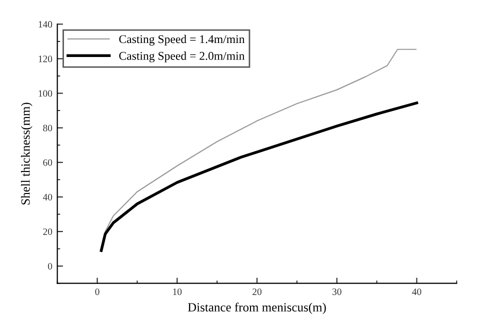 The image size is (490, 322). Describe the element at coordinates (257, 308) in the screenshot. I see `x-axis-title: Distance from meniscus(m)` at that location.